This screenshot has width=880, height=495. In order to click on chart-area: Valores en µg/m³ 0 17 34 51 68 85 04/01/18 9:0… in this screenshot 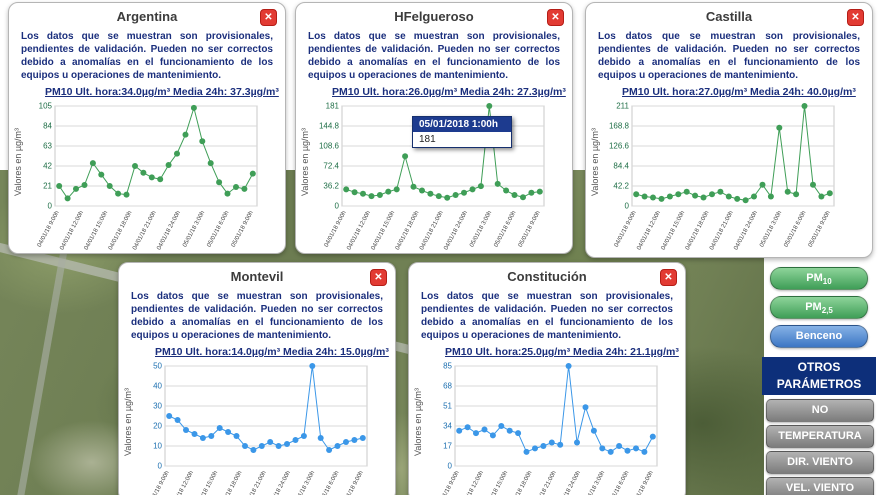, I will do `click(549, 426)`.